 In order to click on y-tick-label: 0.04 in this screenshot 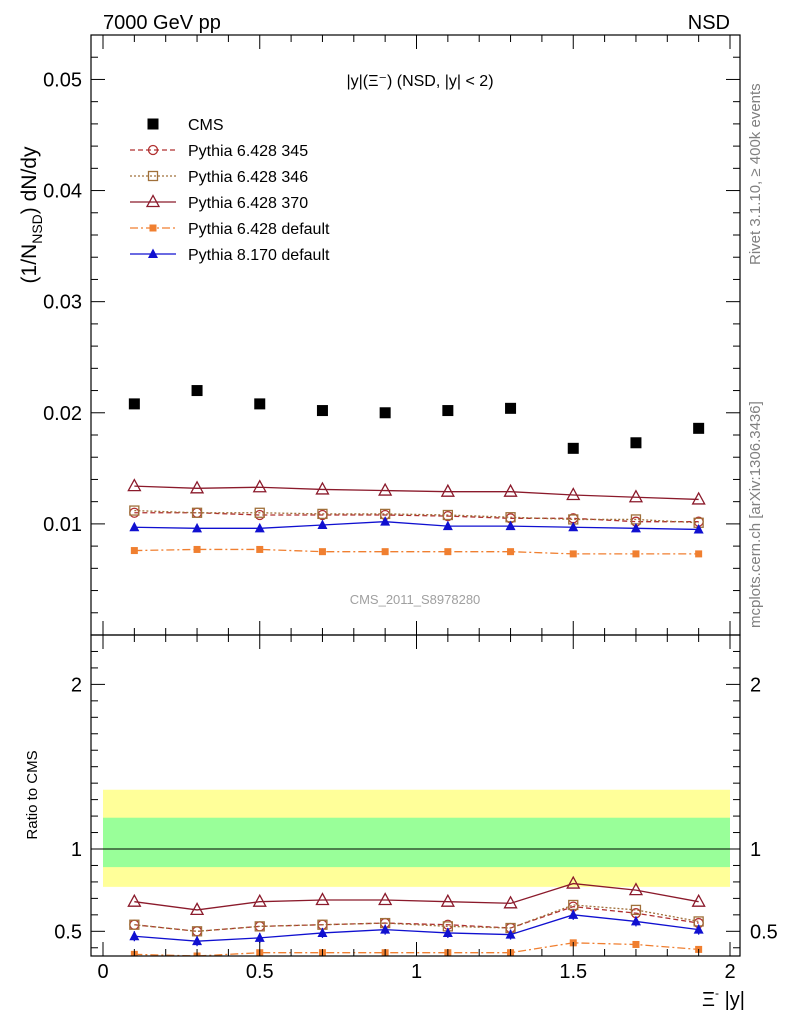, I will do `click(62, 192)`.